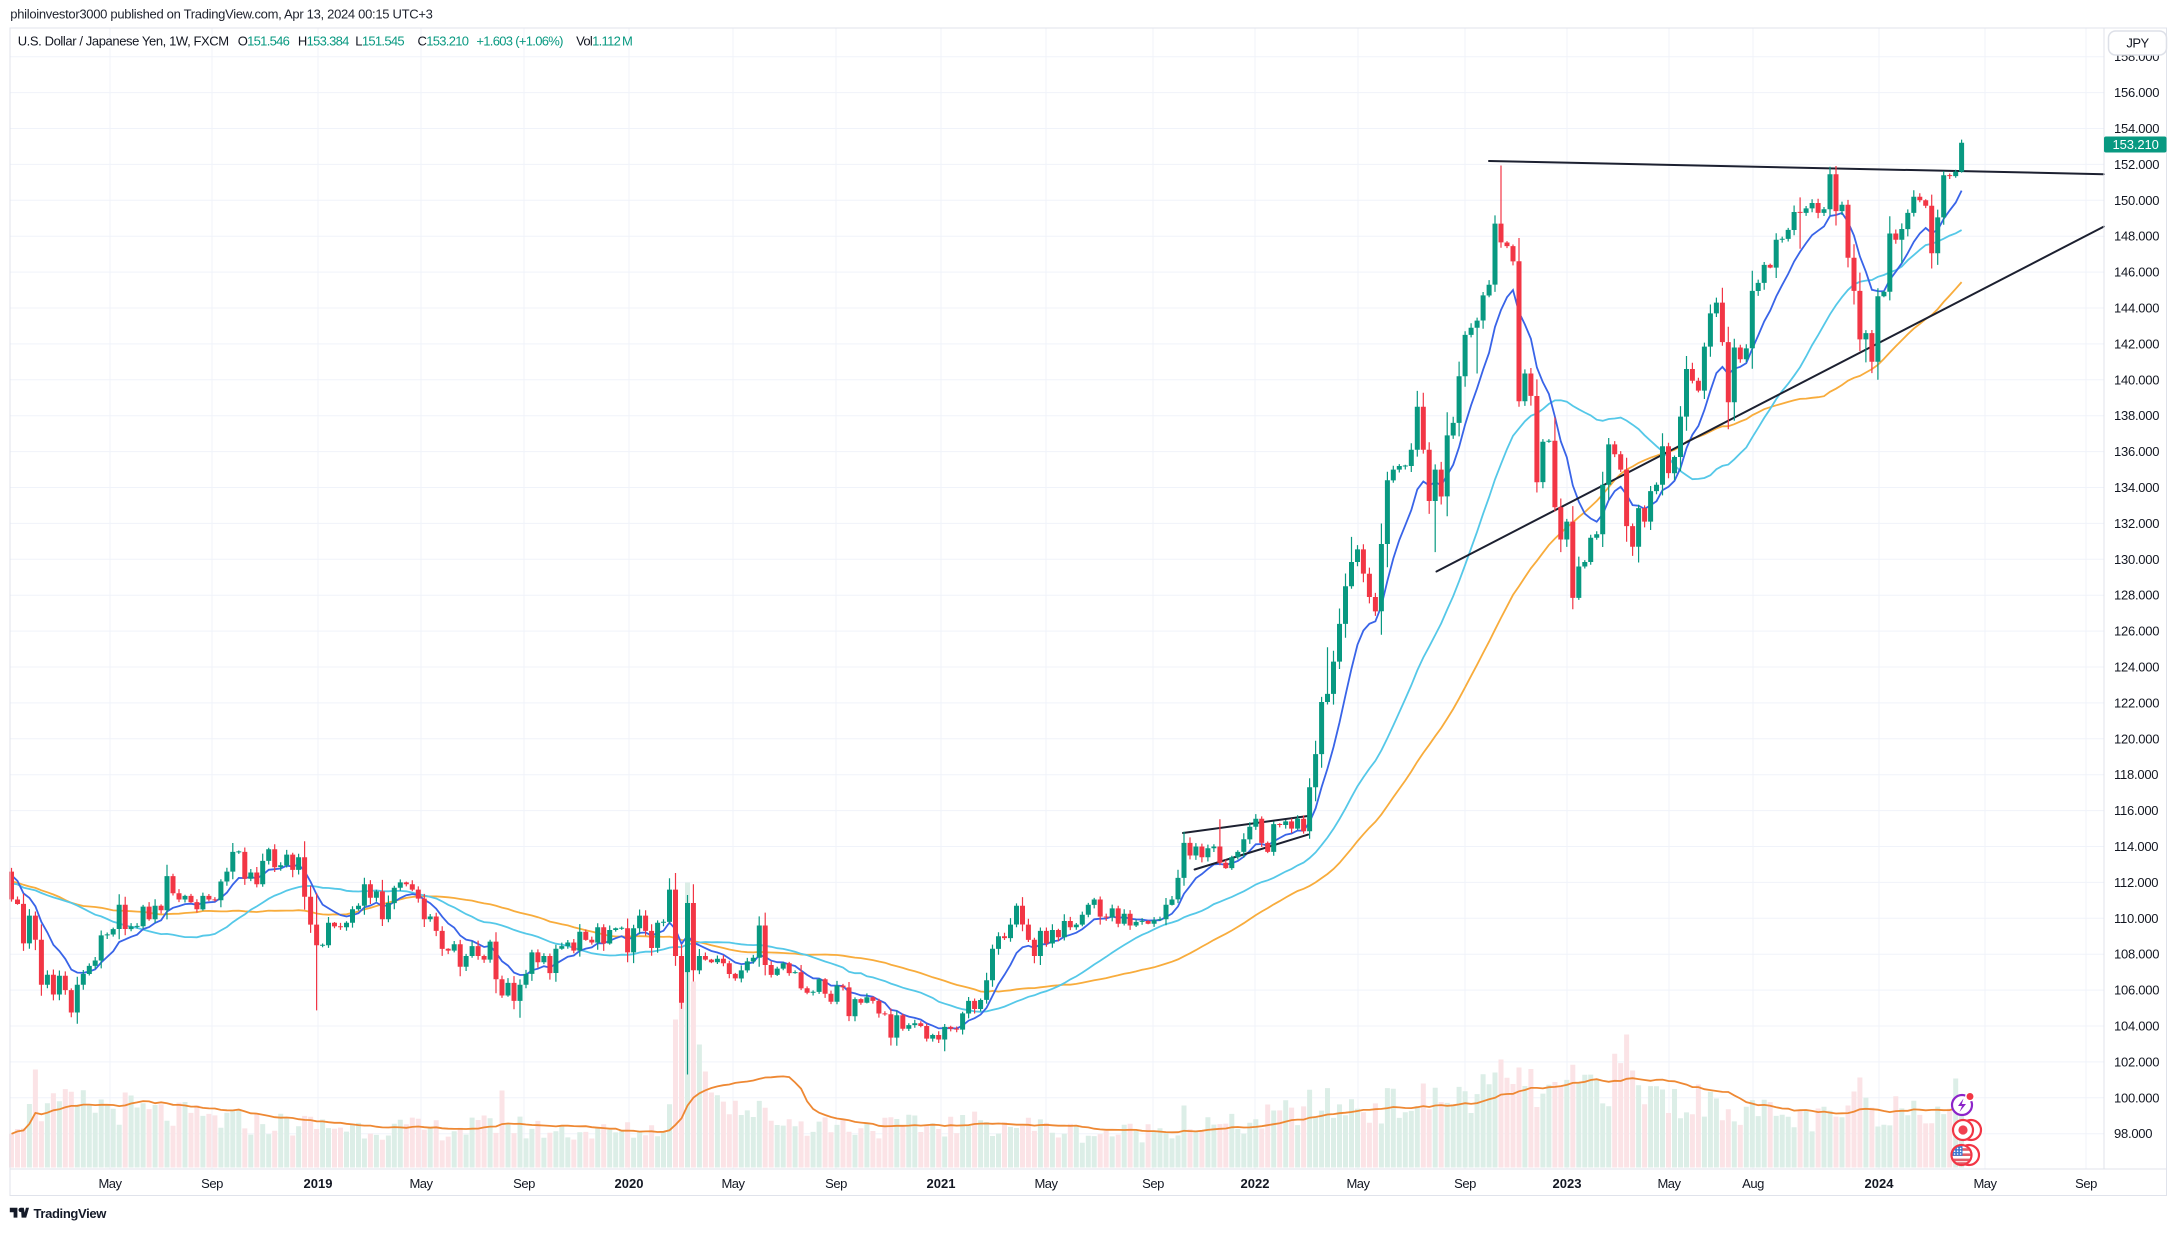 This screenshot has width=2180, height=1236. I want to click on svg-text: 150.000, so click(2136, 200).